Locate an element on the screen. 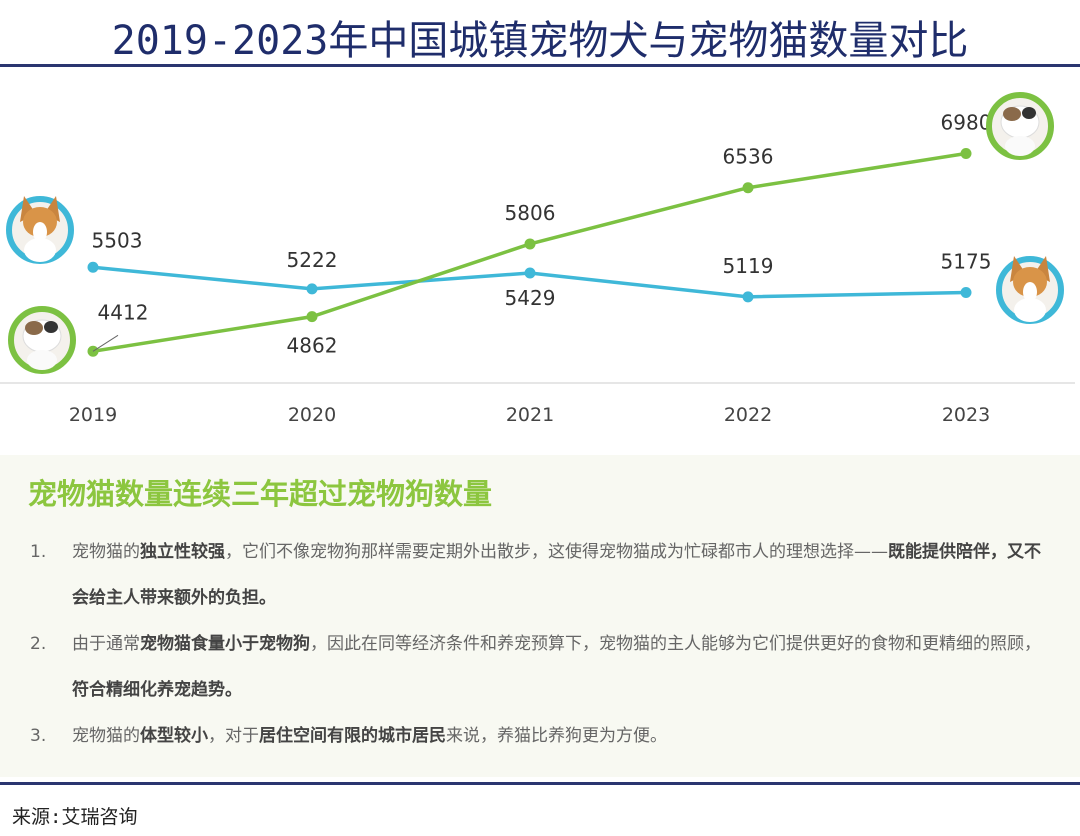 The width and height of the screenshot is (1080, 836). title-divider is located at coordinates (540, 65).